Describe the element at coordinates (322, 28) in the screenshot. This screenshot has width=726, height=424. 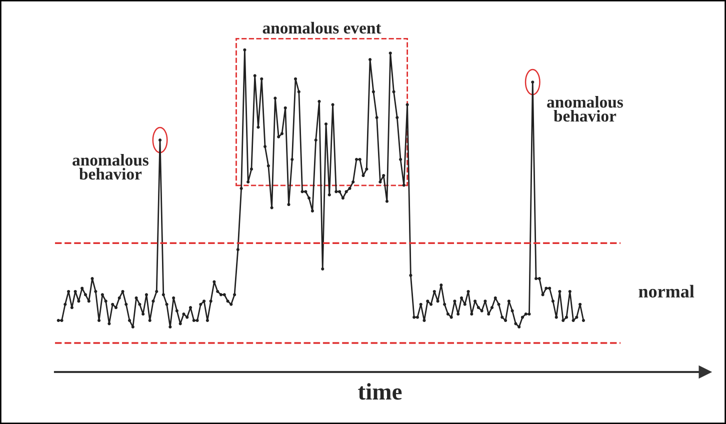
I see `text: anomalous event` at that location.